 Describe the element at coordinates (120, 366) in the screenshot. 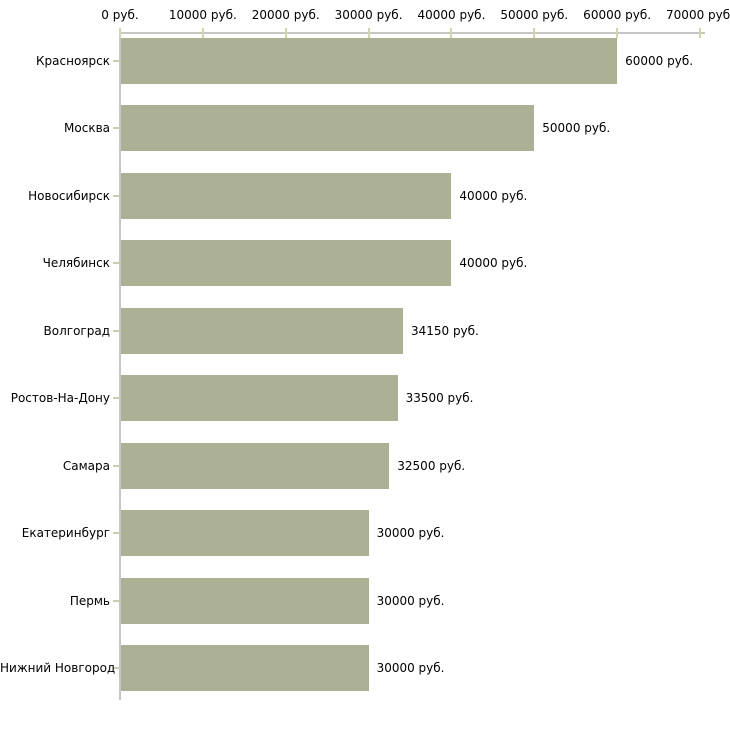

I see `y-axis-line` at that location.